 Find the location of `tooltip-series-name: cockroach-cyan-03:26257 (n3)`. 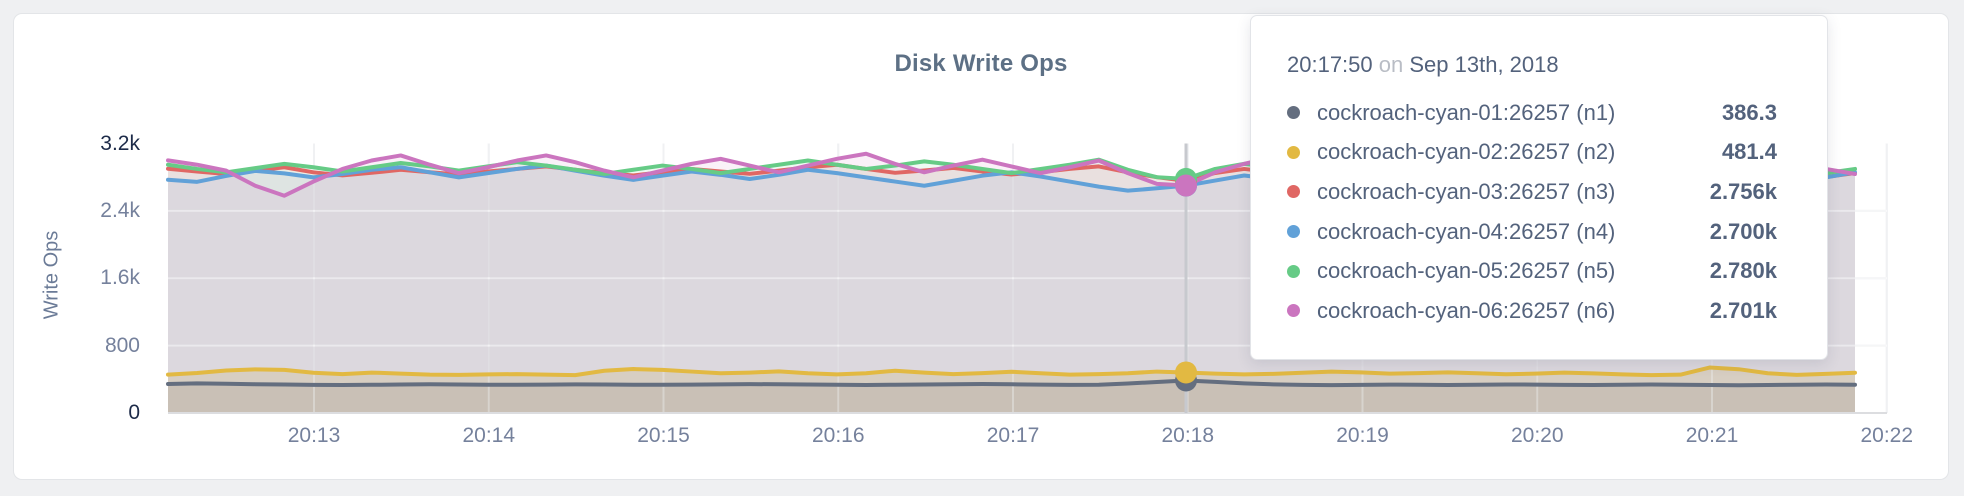

tooltip-series-name: cockroach-cyan-03:26257 (n3) is located at coordinates (1466, 191).